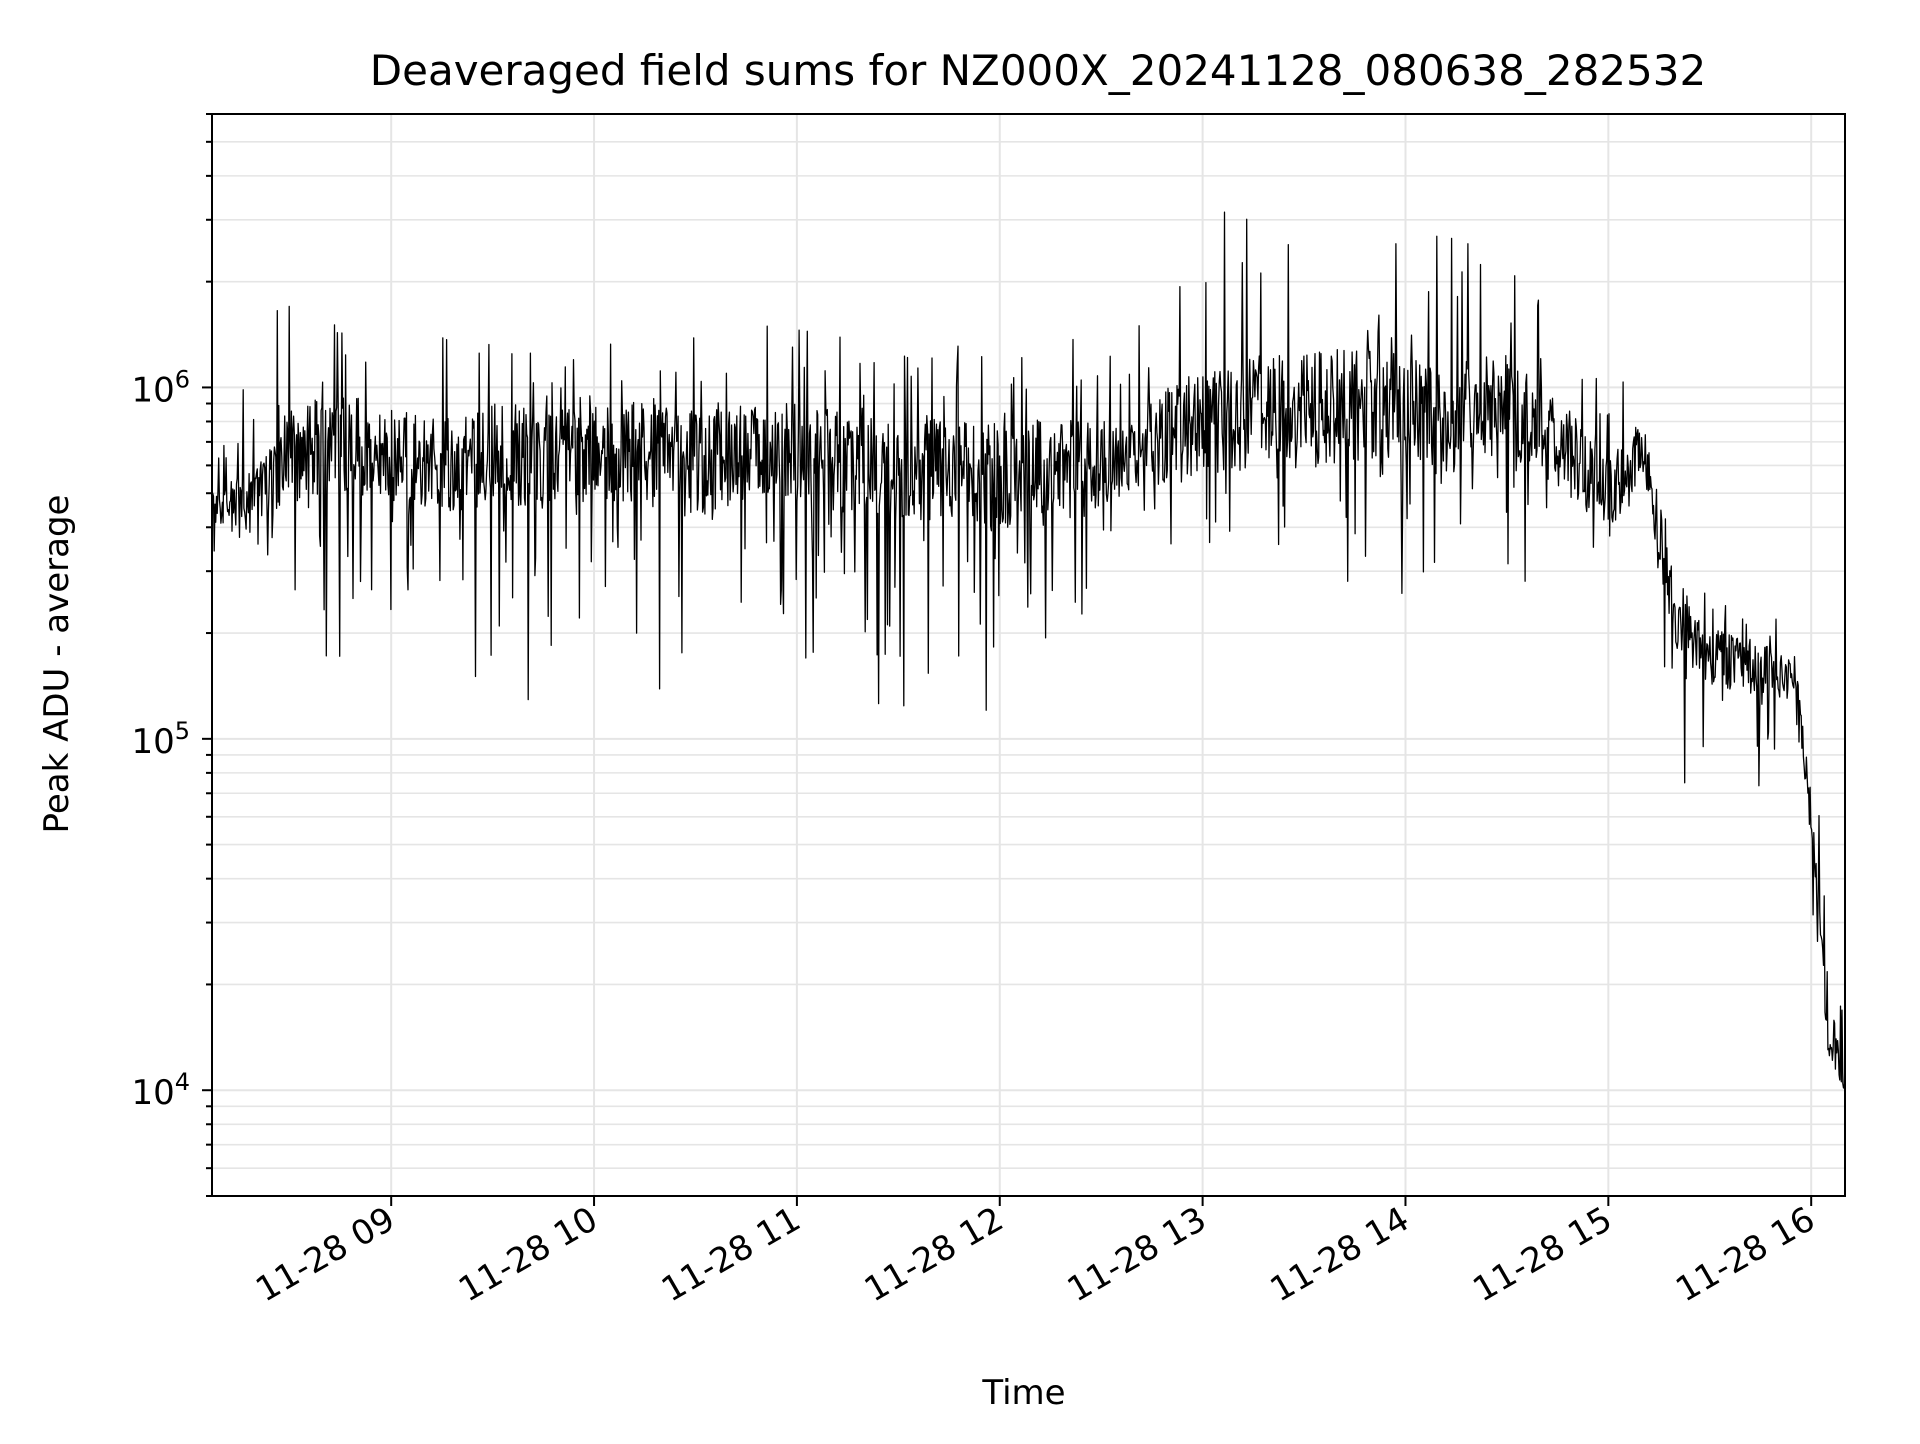 The height and width of the screenshot is (1444, 1920). Describe the element at coordinates (731, 1254) in the screenshot. I see `x-tick-label: 11-28 11` at that location.